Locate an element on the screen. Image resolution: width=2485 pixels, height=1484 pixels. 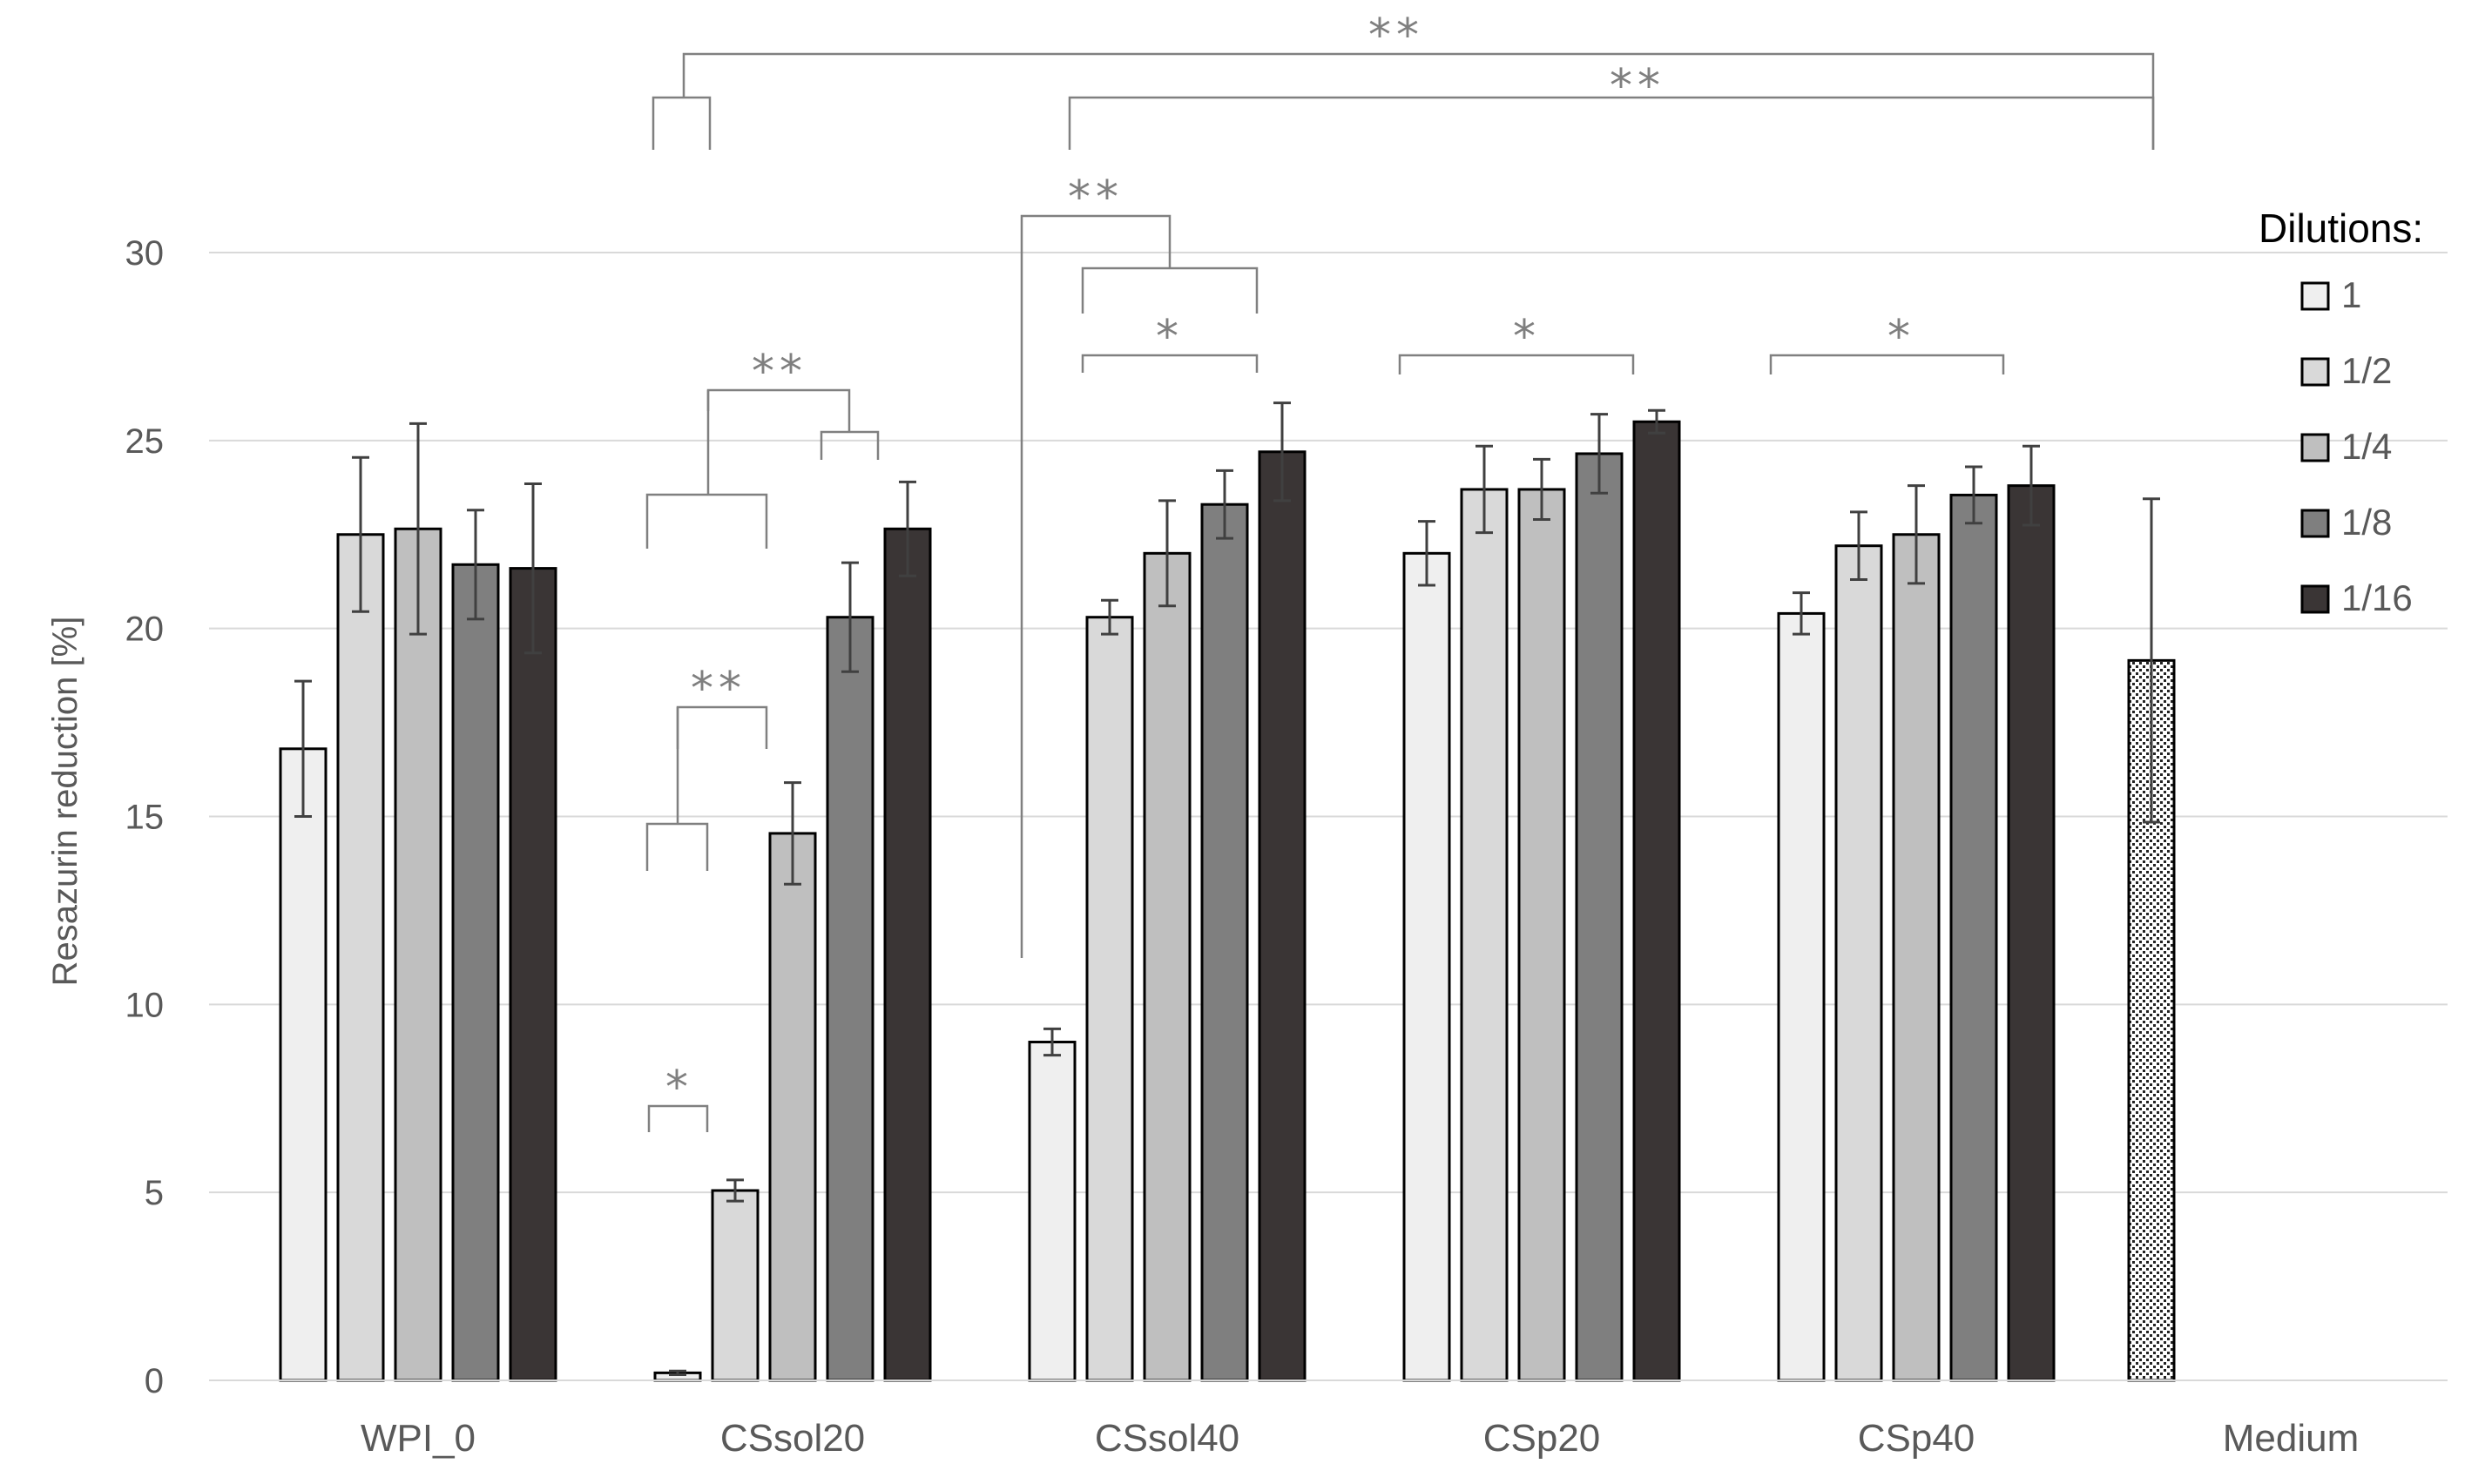
bar-CSsol40-1/4 is located at coordinates (1167, 966).